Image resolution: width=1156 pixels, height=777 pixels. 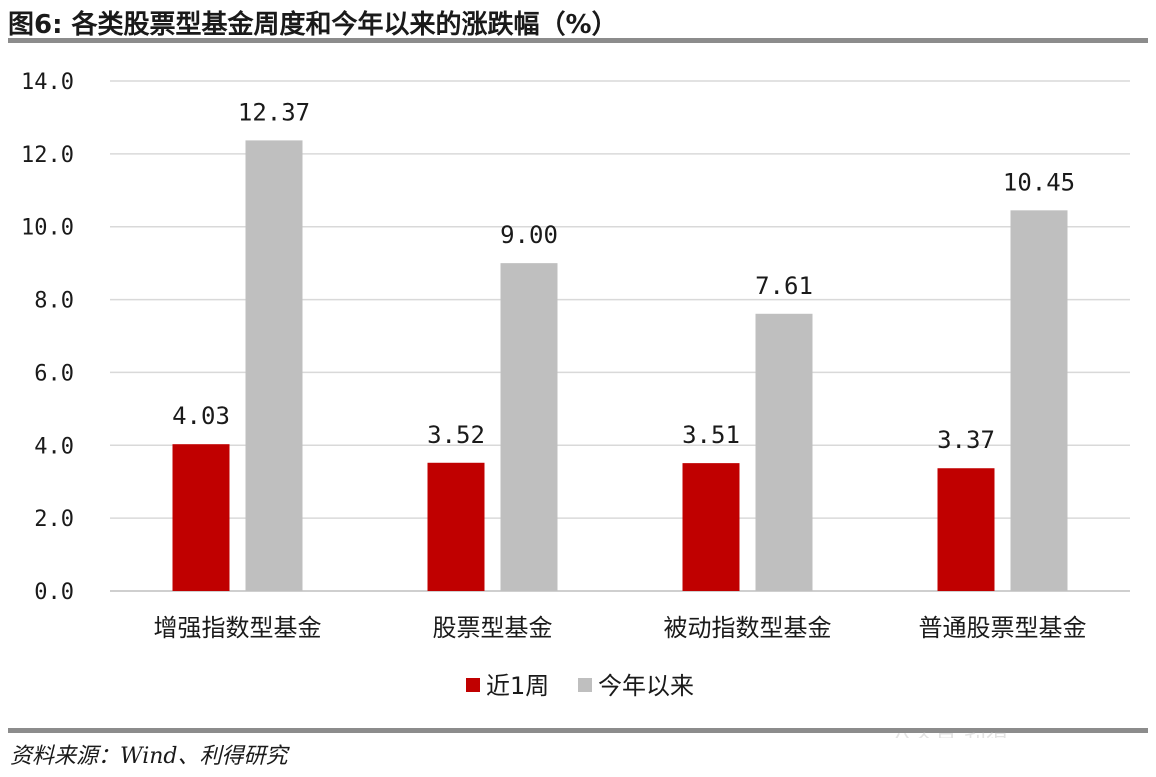 I want to click on data-label: 3.37, so click(x=966, y=440).